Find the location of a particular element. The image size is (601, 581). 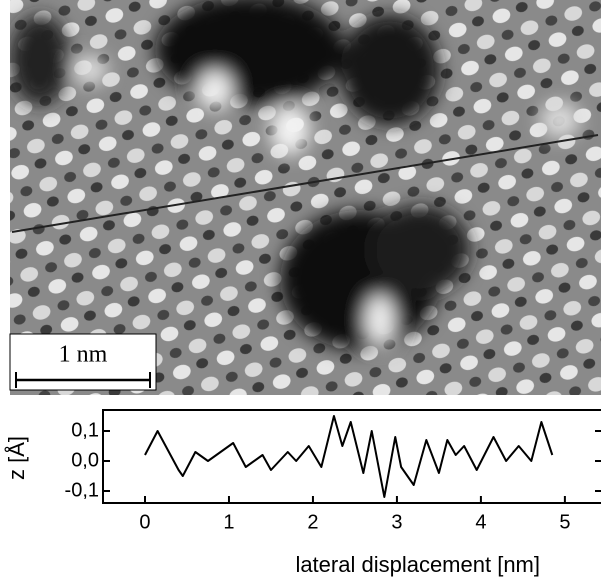

x-tick-label: 5 is located at coordinates (564, 522).